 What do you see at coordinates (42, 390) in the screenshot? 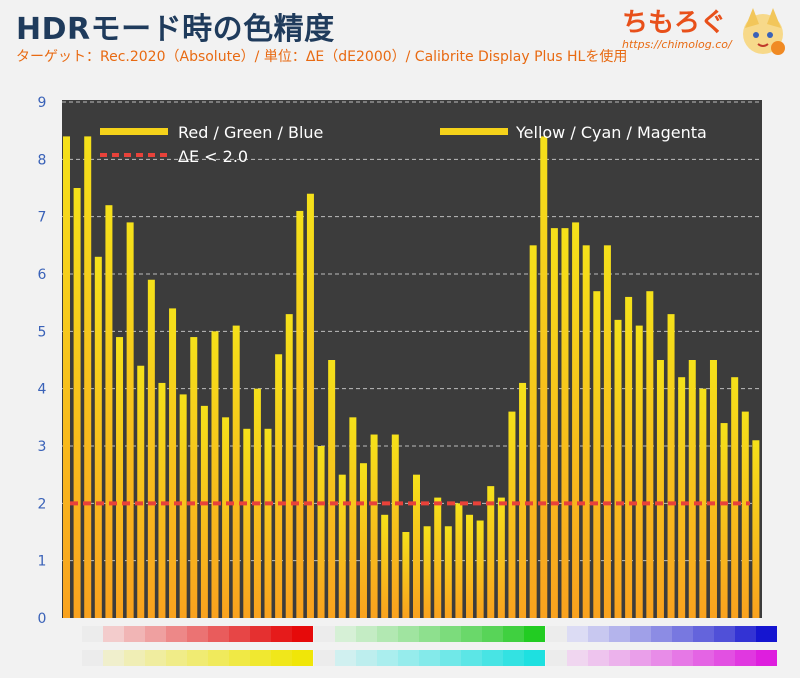
I see `y-tick-label: 4` at bounding box center [42, 390].